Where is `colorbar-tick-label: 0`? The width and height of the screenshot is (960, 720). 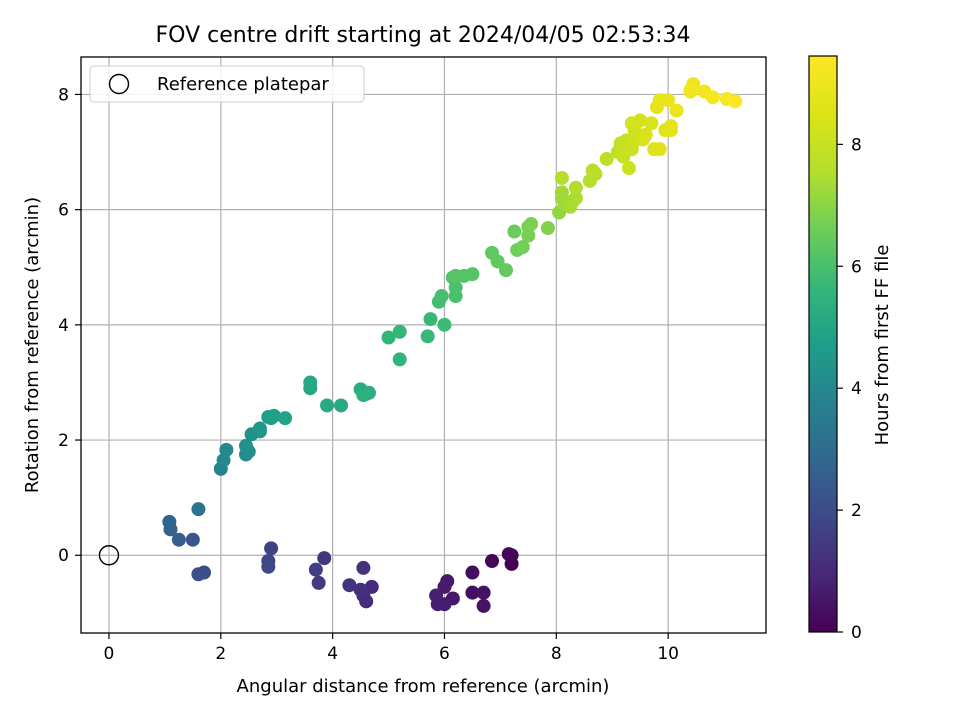
colorbar-tick-label: 0 is located at coordinates (856, 633).